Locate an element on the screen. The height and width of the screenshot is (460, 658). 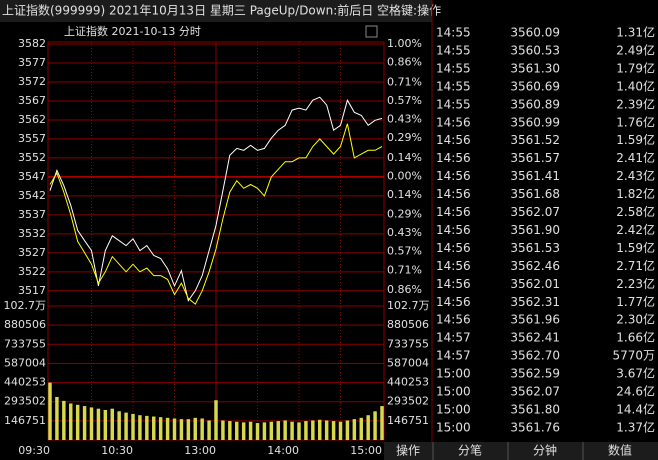
trade-price: 3560.69 is located at coordinates (535, 86).